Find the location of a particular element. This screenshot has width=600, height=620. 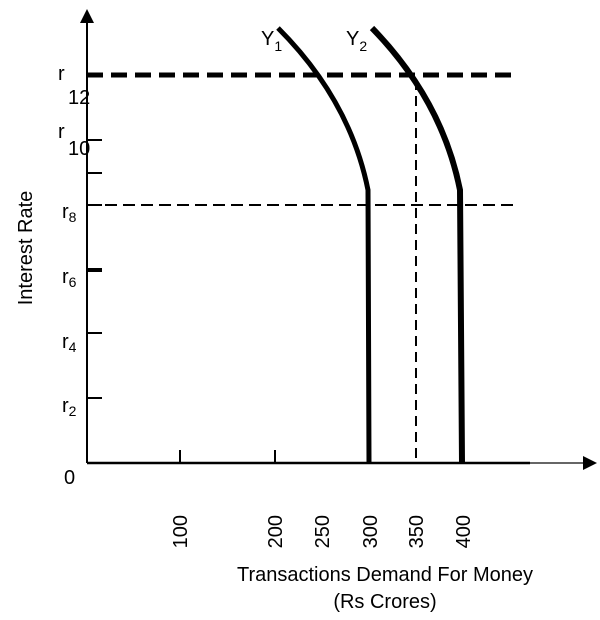

x-tick-label: 350 is located at coordinates (417, 531).